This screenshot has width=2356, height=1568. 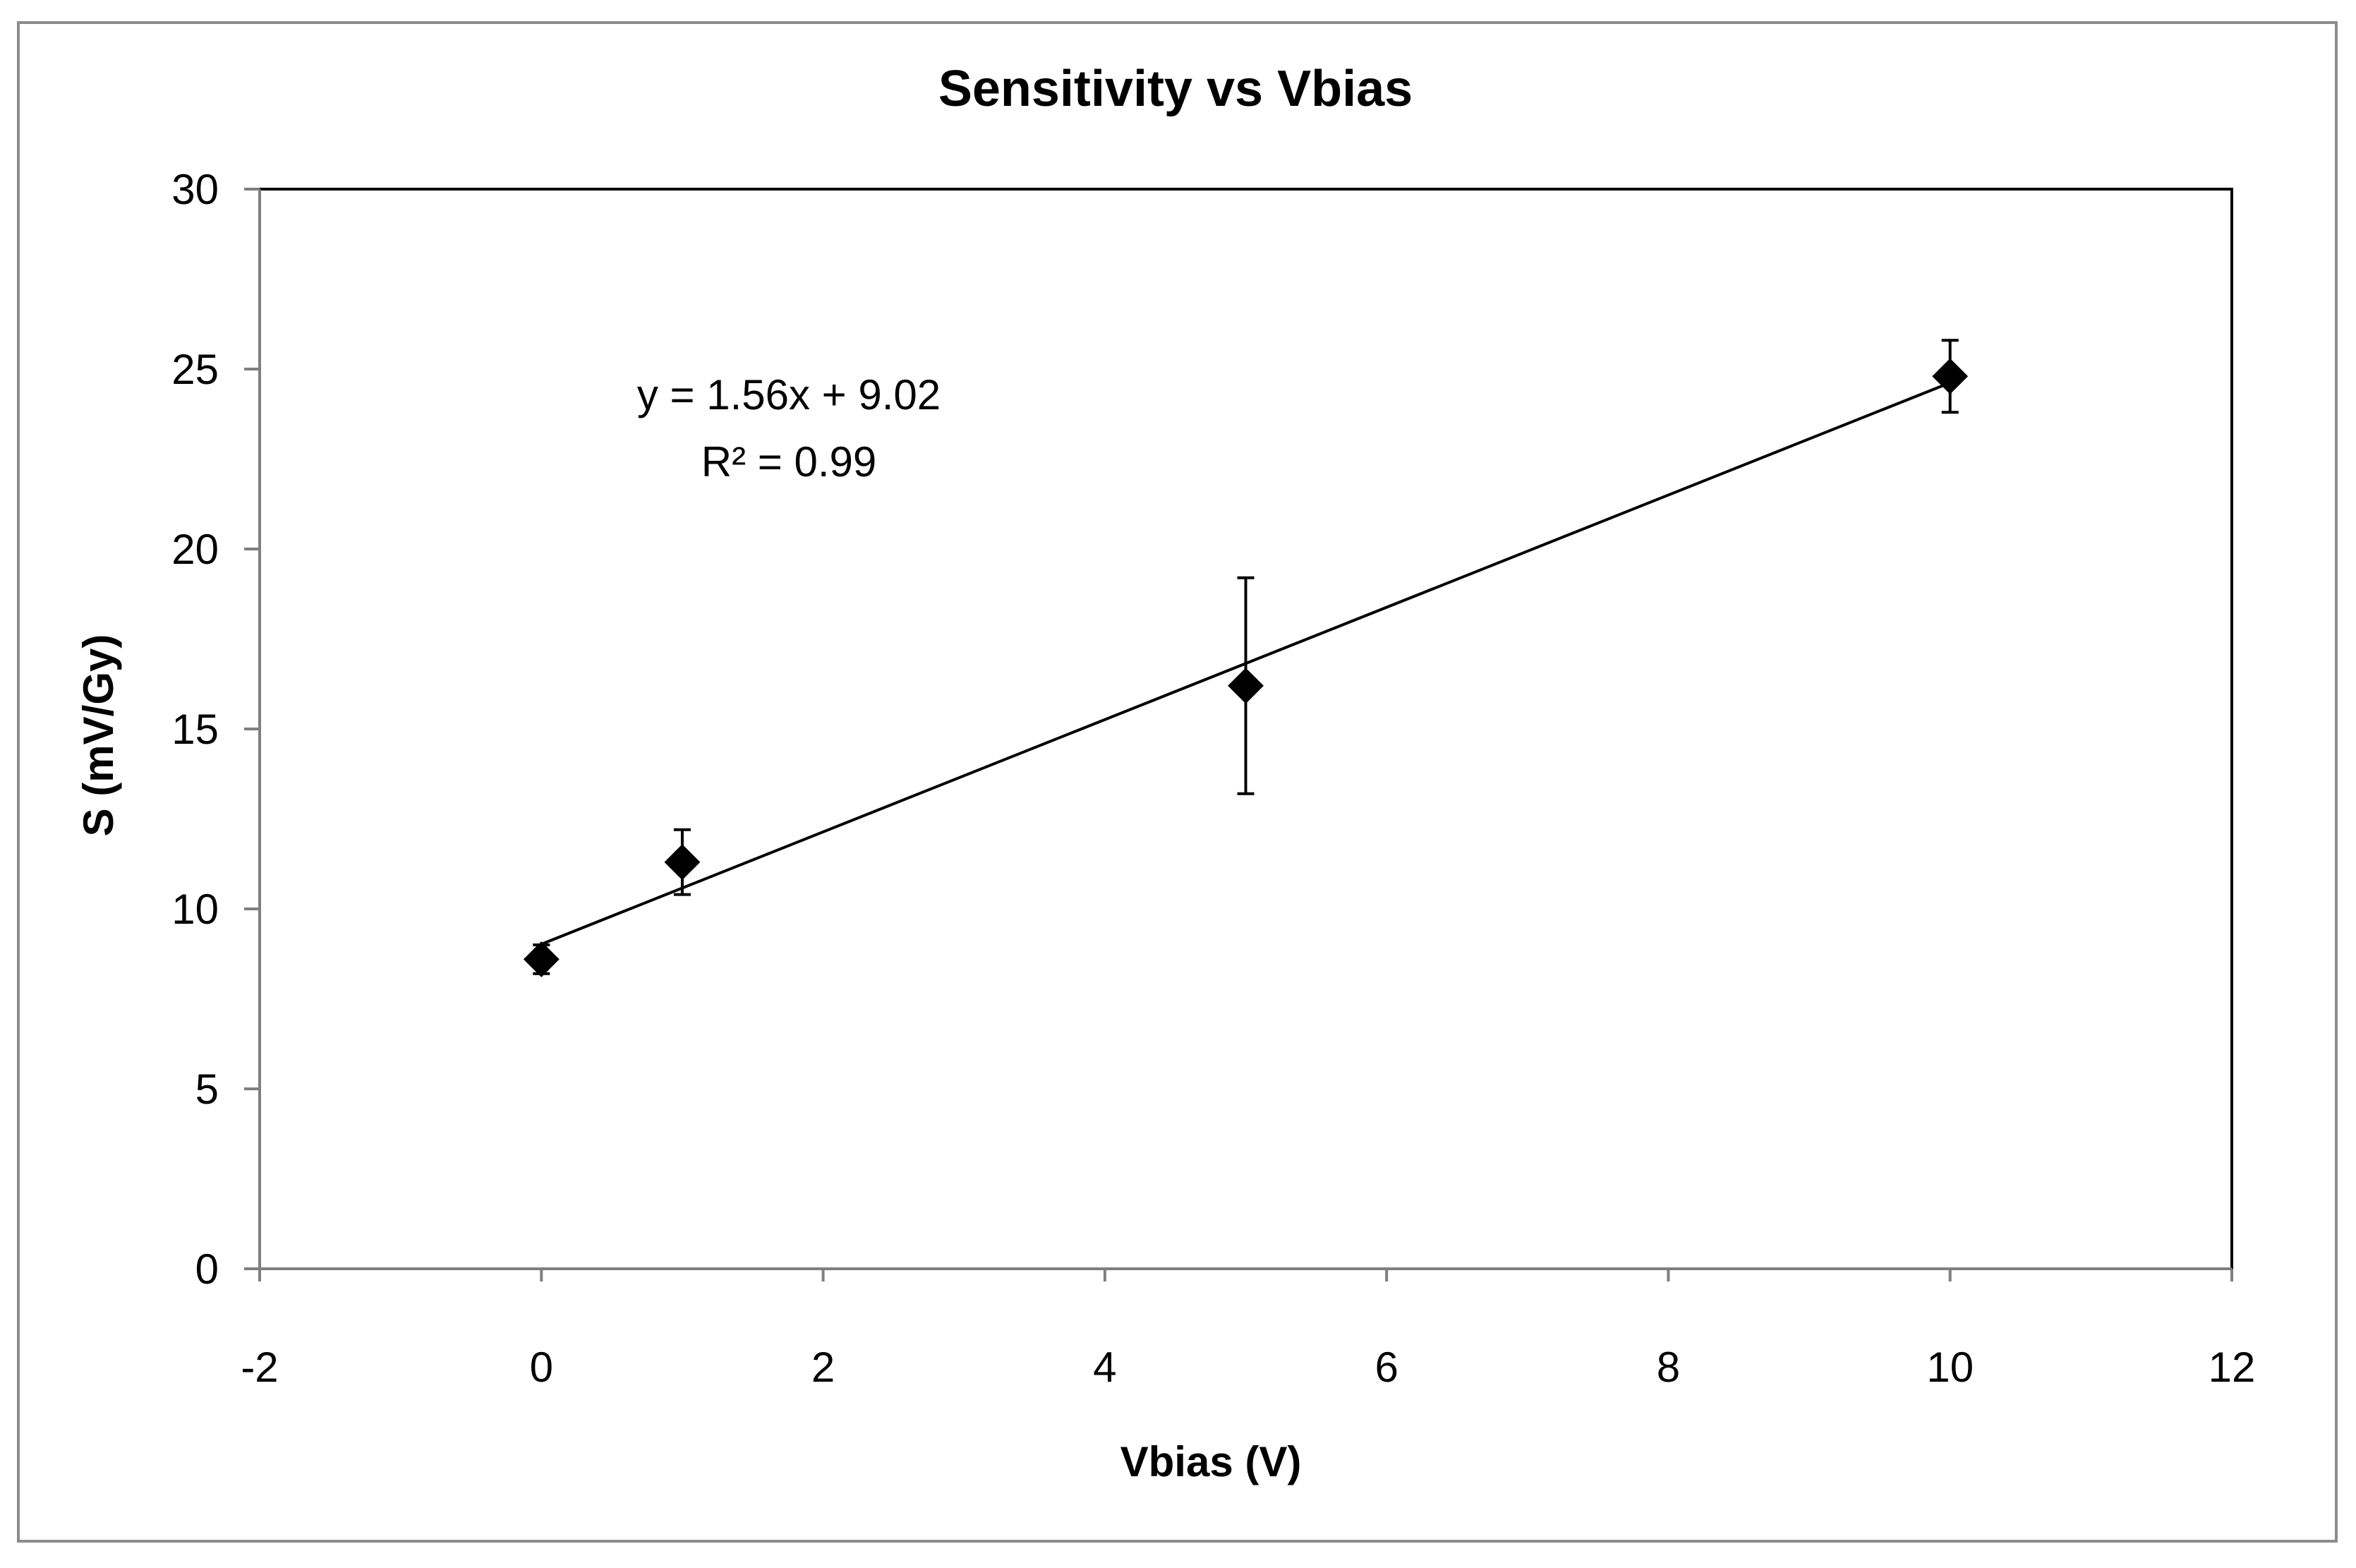 I want to click on y-tick-label: 5, so click(x=207, y=1089).